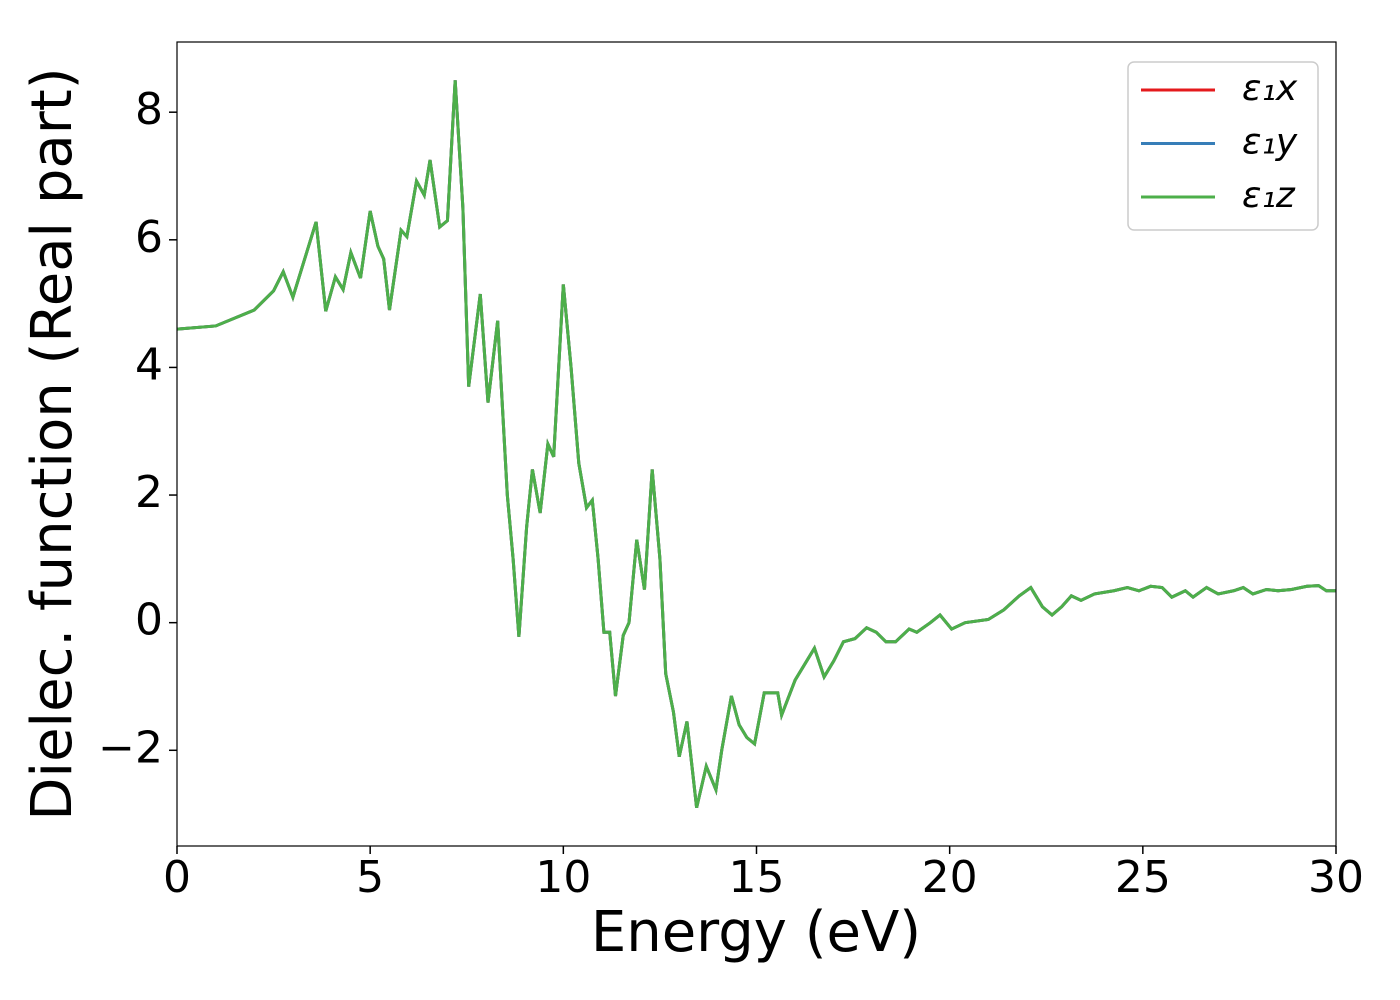 This screenshot has height=1000, width=1400. What do you see at coordinates (177, 877) in the screenshot?
I see `x-tick-label: 0` at bounding box center [177, 877].